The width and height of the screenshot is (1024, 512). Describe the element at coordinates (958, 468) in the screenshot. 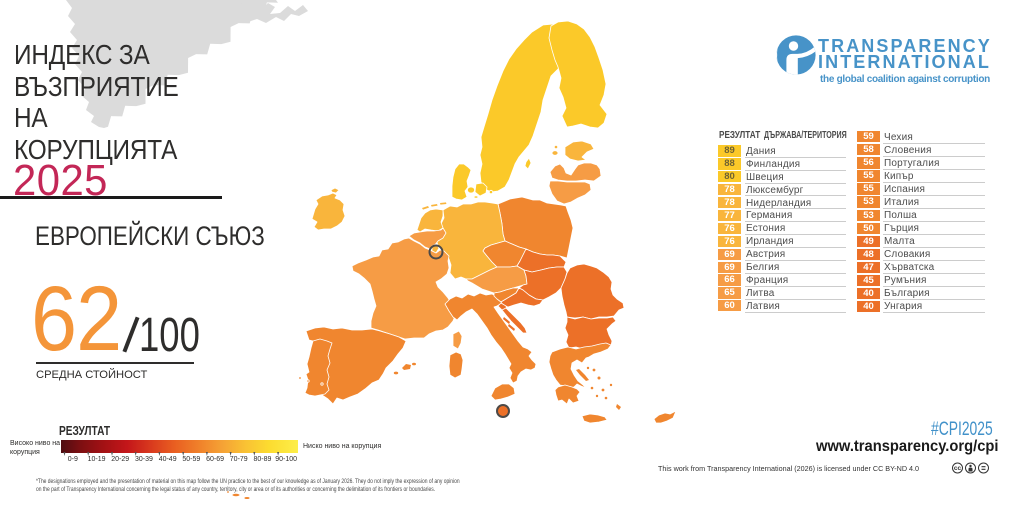

I see `svg-text: cc` at that location.